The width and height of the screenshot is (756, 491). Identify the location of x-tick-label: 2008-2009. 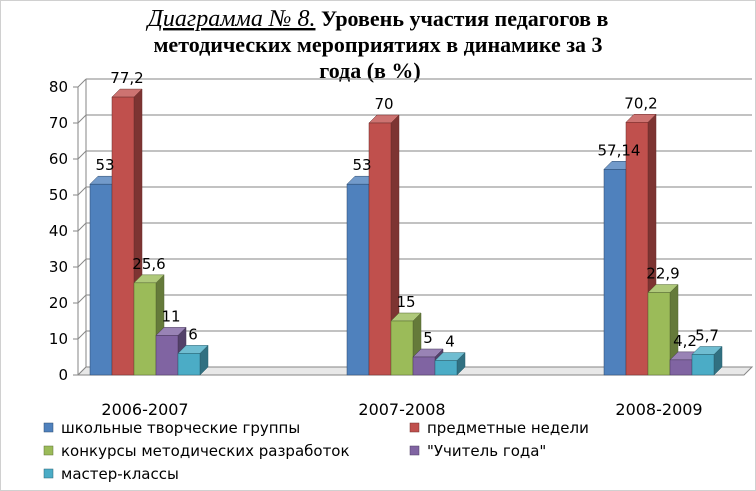
(658, 409).